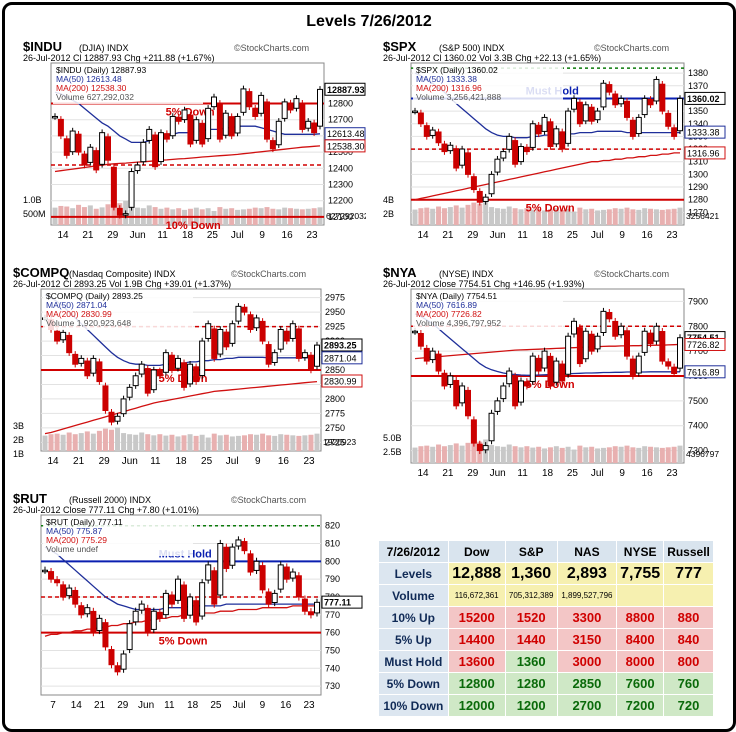 The height and width of the screenshot is (732, 736). What do you see at coordinates (118, 310) in the screenshot?
I see `compq-legend-bg` at bounding box center [118, 310].